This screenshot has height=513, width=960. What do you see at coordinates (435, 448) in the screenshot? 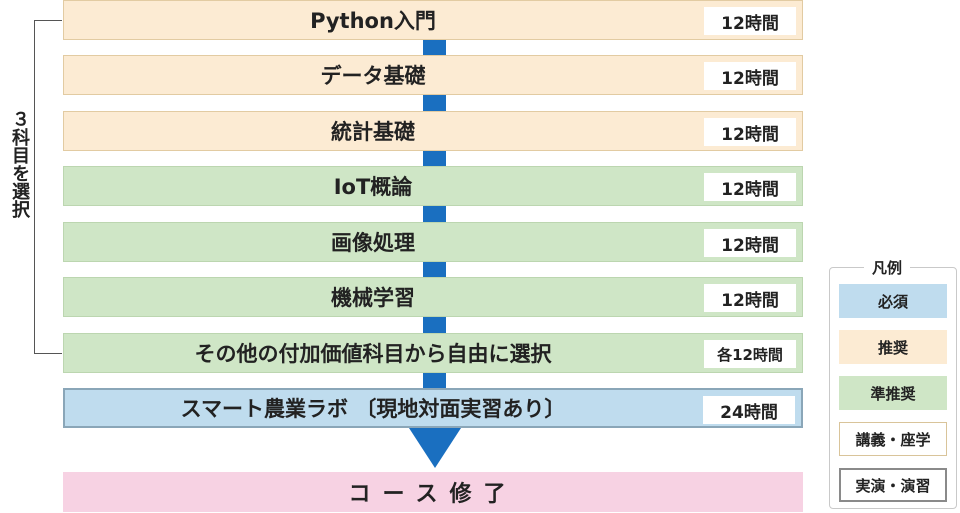
I see `flow-arrow-head` at bounding box center [435, 448].